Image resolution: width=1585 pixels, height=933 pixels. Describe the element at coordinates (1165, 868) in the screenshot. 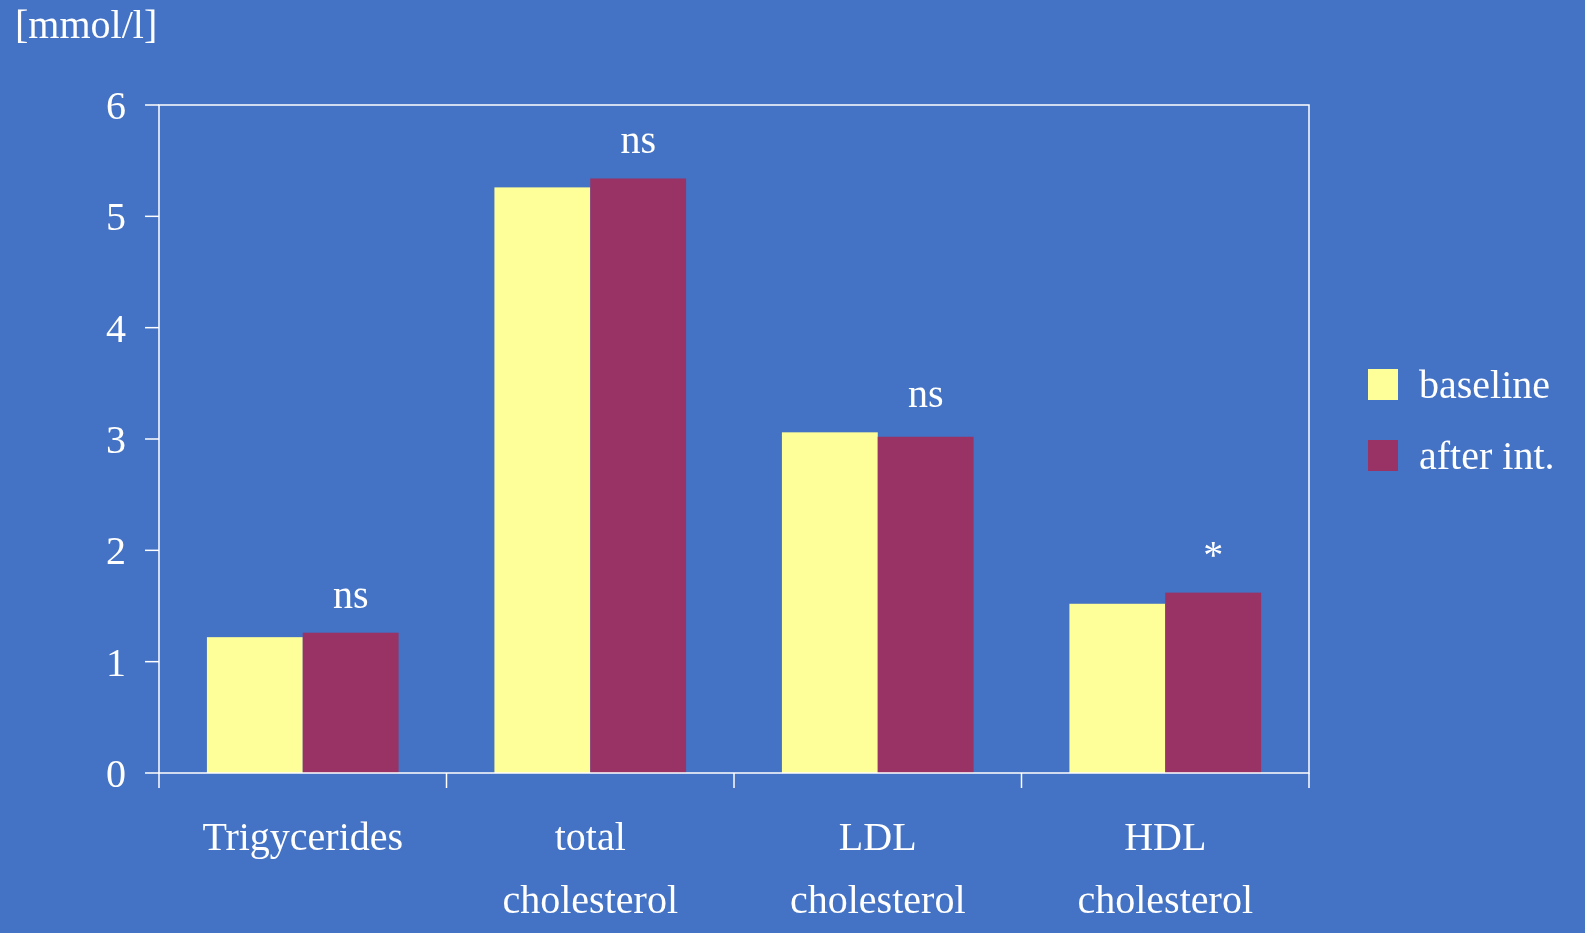

I see `x-tick-label: HDL cholesterol` at that location.